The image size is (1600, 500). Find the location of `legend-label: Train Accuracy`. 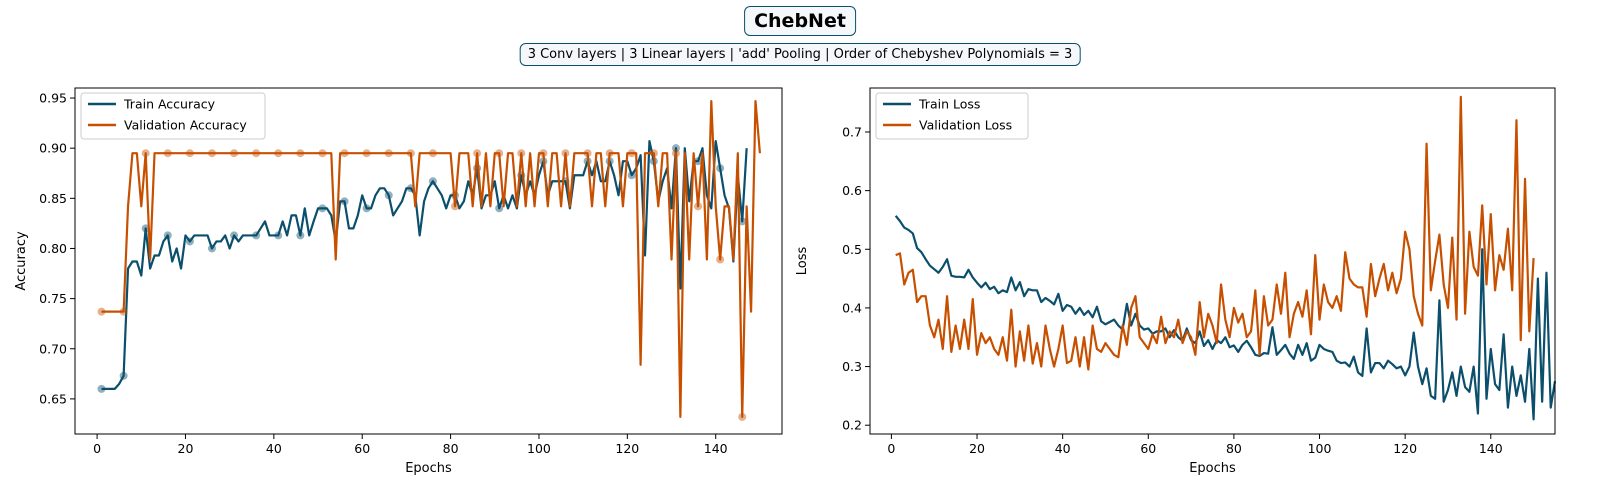

legend-label: Train Accuracy is located at coordinates (169, 104).